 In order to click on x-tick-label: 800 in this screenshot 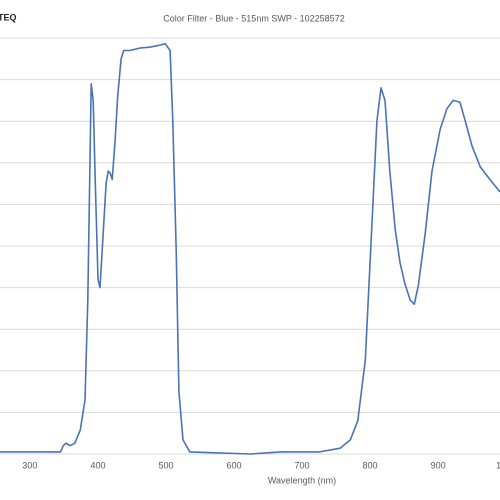, I will do `click(370, 465)`.